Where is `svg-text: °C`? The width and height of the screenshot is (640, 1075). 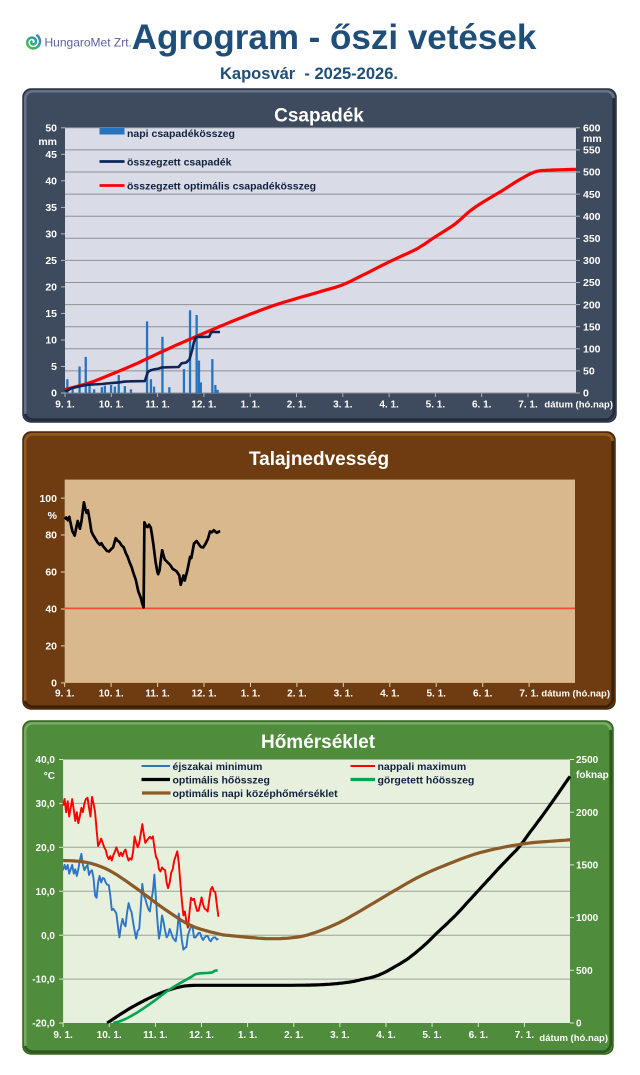
svg-text: °C is located at coordinates (49, 776).